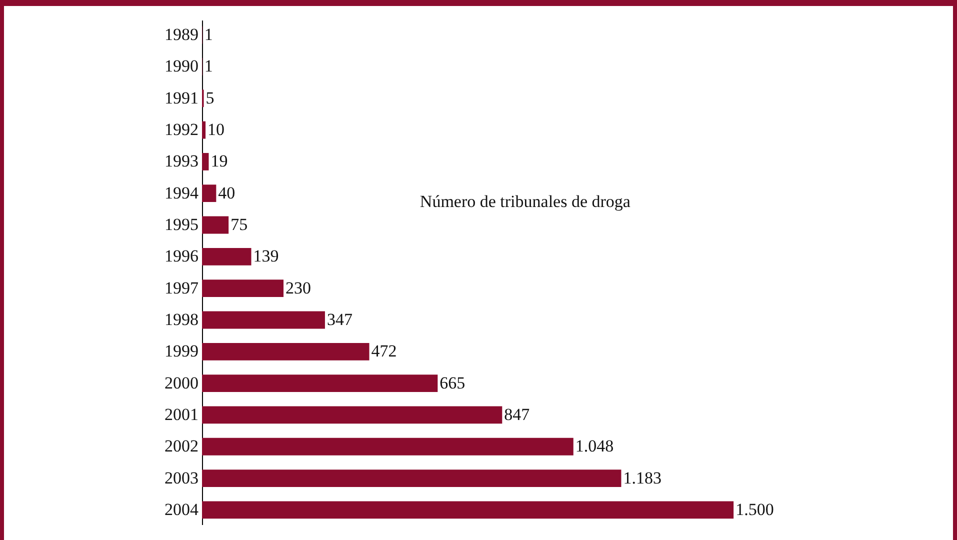 This screenshot has width=957, height=540. I want to click on y-tick-label: 2003, so click(181, 478).